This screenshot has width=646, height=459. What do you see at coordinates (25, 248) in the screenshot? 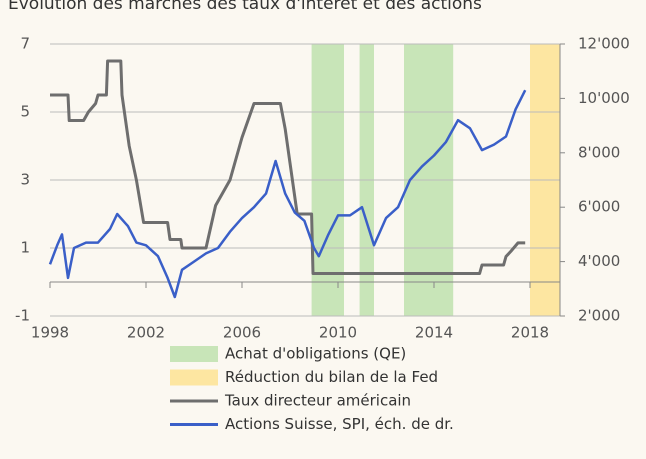
I see `y-tick-label: 1` at bounding box center [25, 248].